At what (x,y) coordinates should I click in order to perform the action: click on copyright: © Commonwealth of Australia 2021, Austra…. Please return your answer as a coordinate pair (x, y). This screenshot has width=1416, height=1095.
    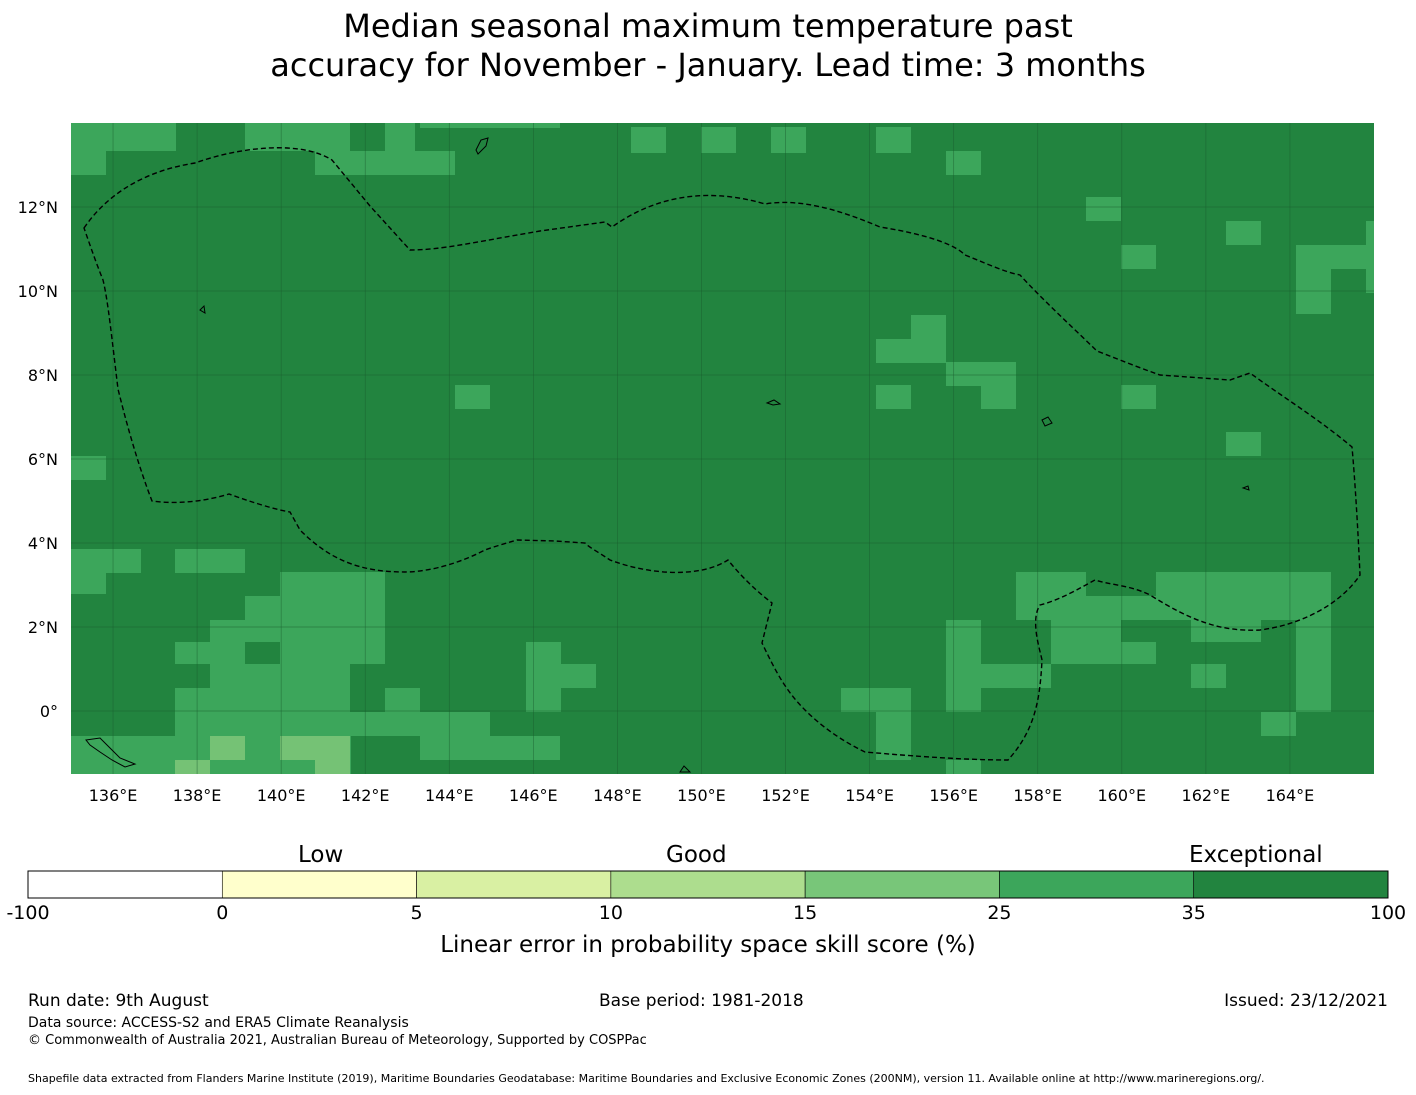
    Looking at the image, I should click on (337, 1040).